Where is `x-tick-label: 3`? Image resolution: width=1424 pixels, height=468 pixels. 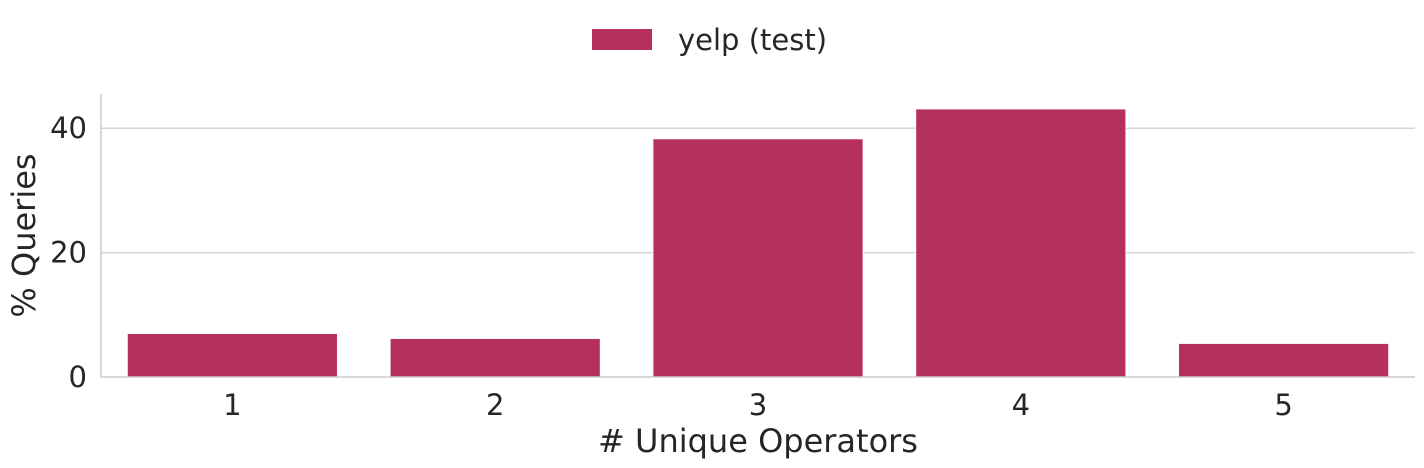
x-tick-label: 3 is located at coordinates (758, 405).